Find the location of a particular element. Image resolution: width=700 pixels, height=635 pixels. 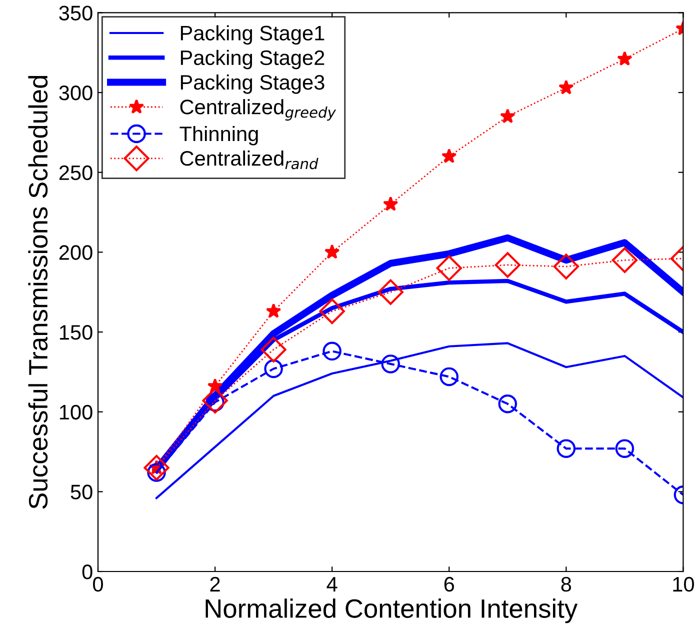

x-tick-label: 4 is located at coordinates (332, 584).